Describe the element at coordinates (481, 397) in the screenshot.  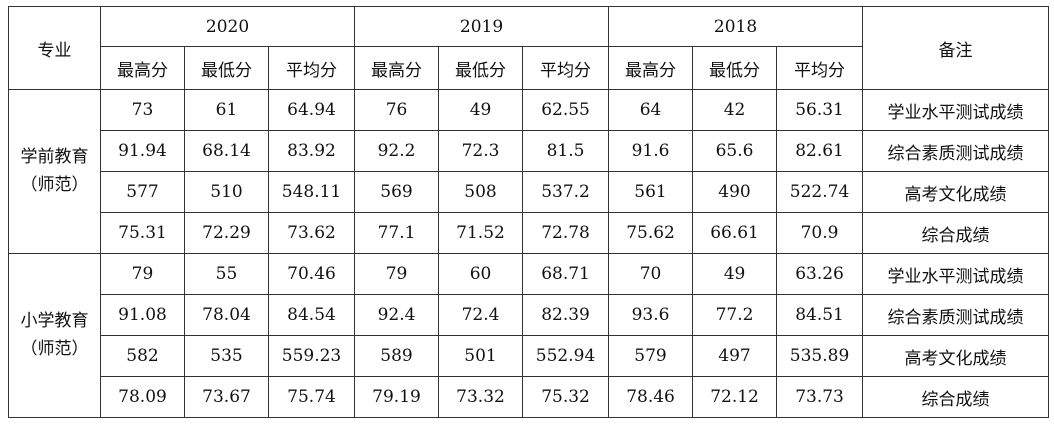
I see `score-cell: 73.32` at that location.